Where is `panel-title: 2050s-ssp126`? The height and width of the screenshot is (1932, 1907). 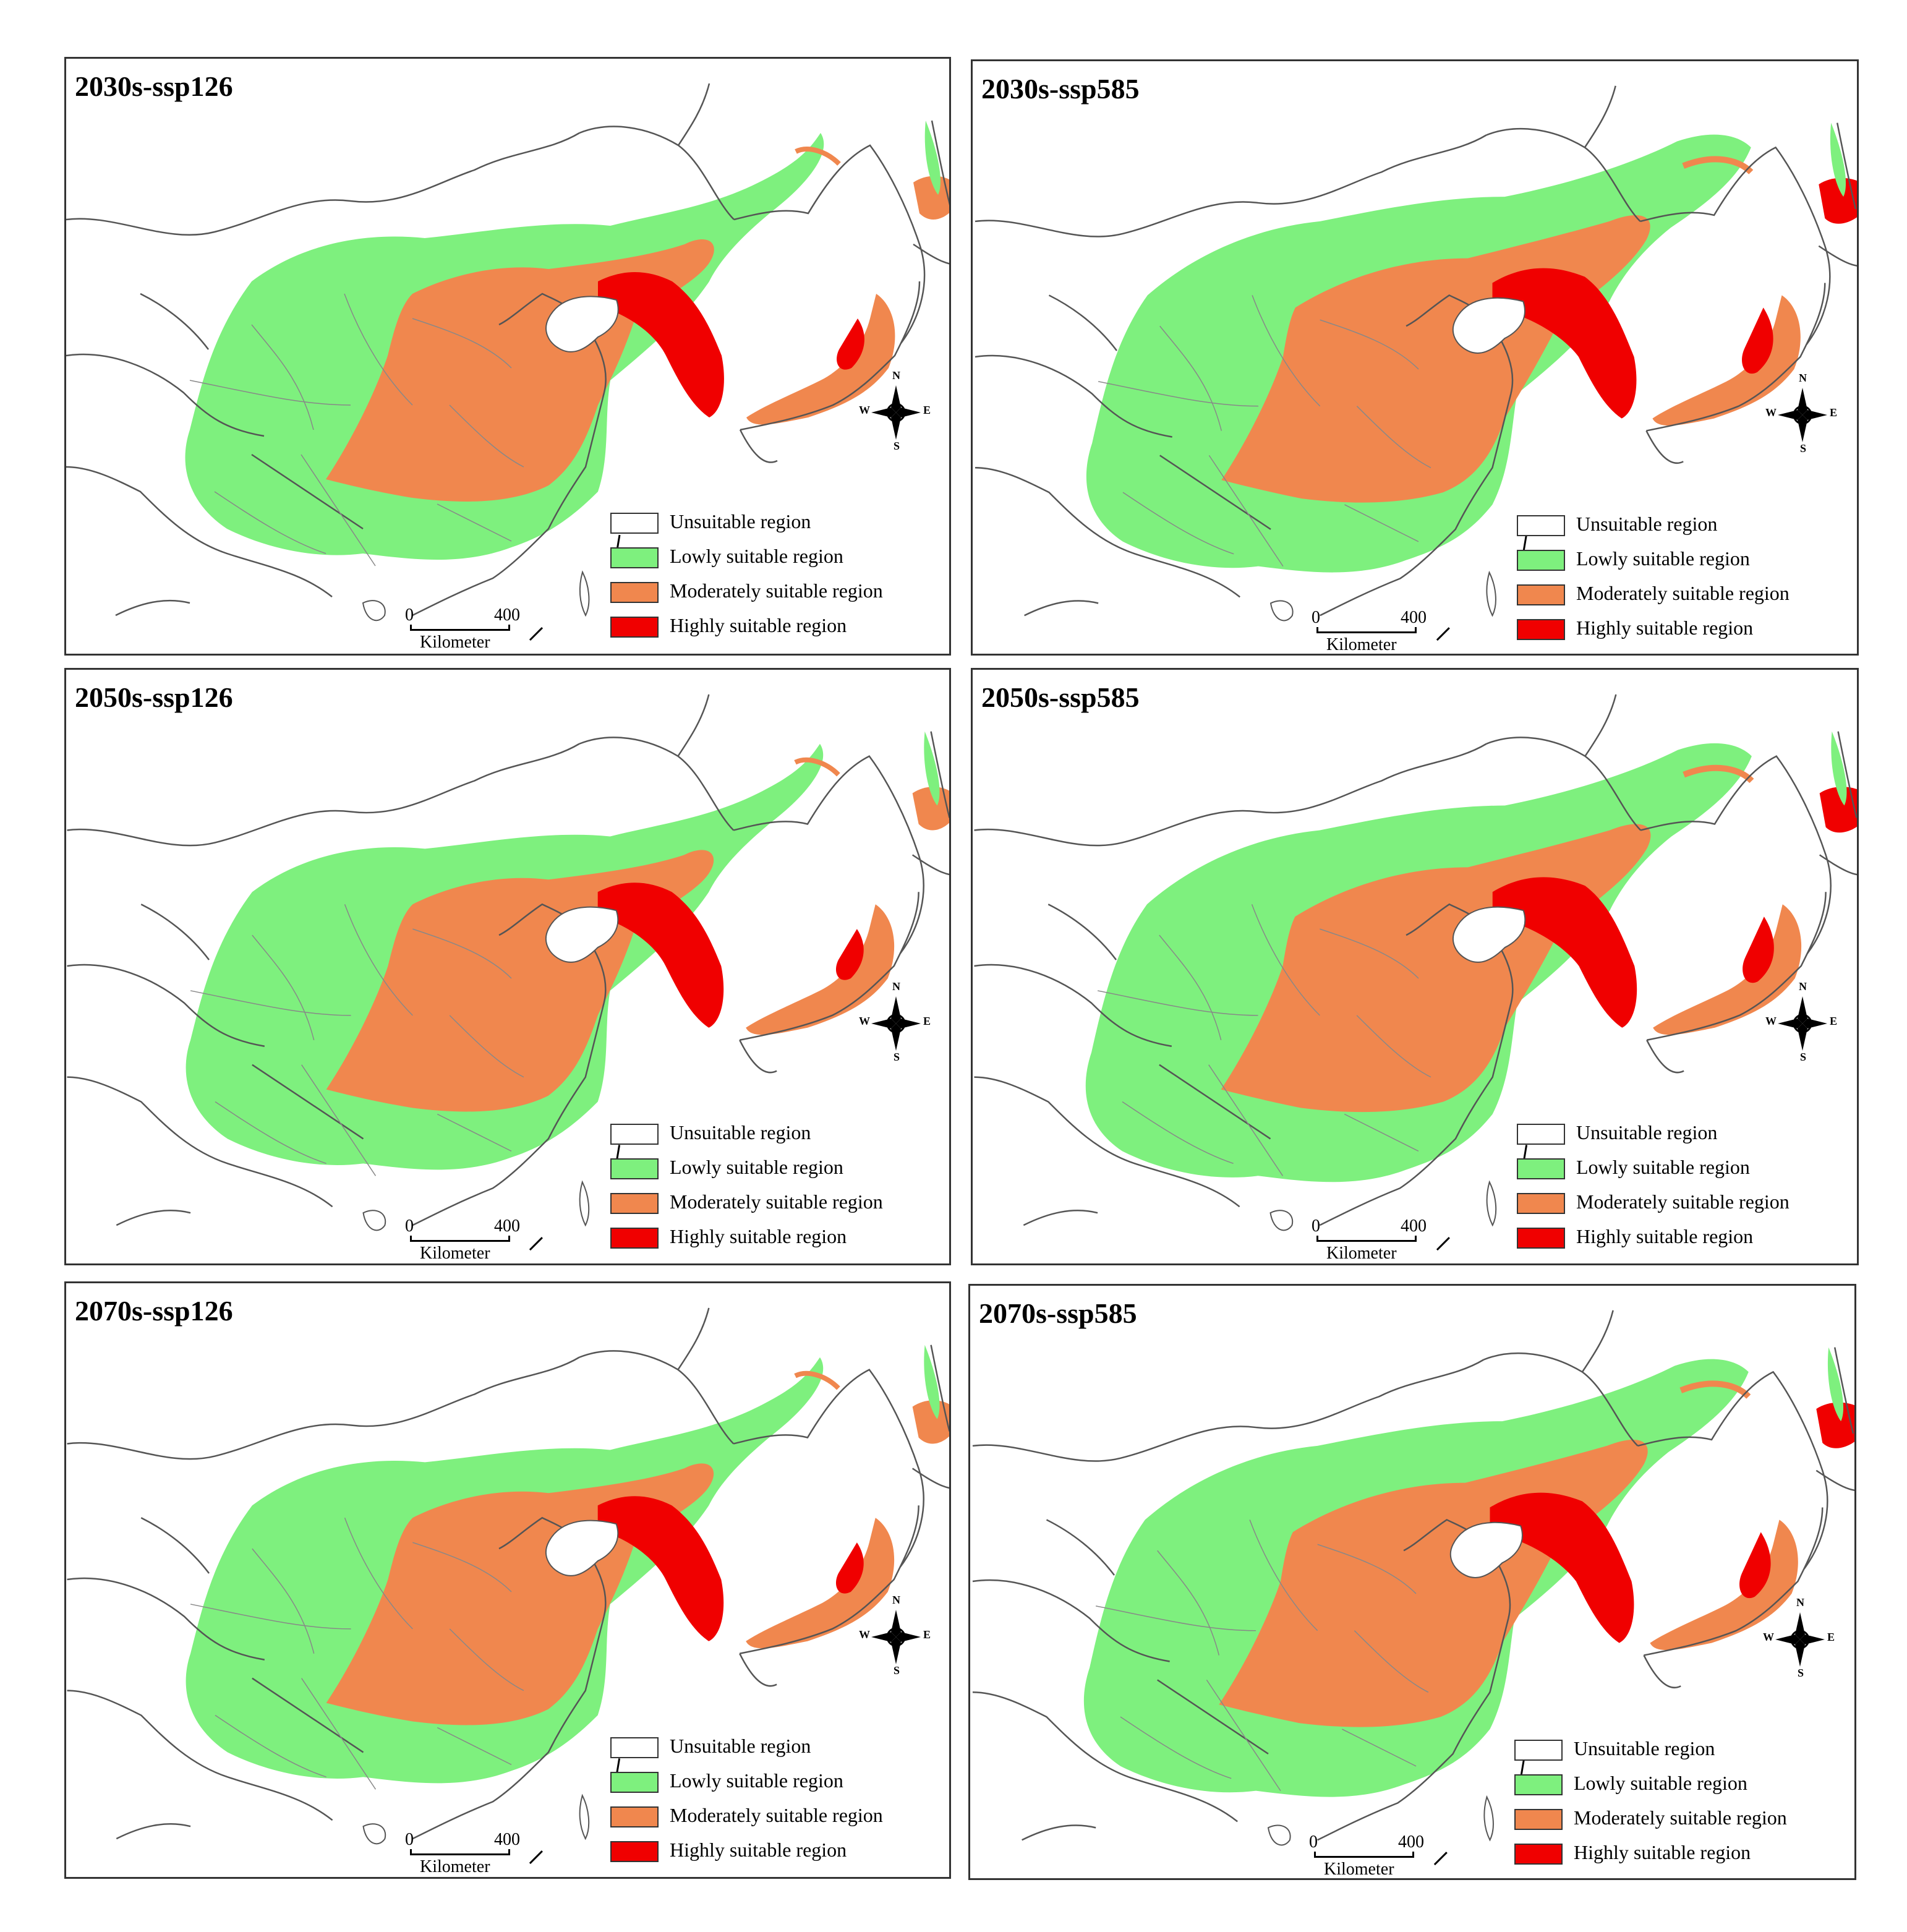
panel-title: 2050s-ssp126 is located at coordinates (154, 697).